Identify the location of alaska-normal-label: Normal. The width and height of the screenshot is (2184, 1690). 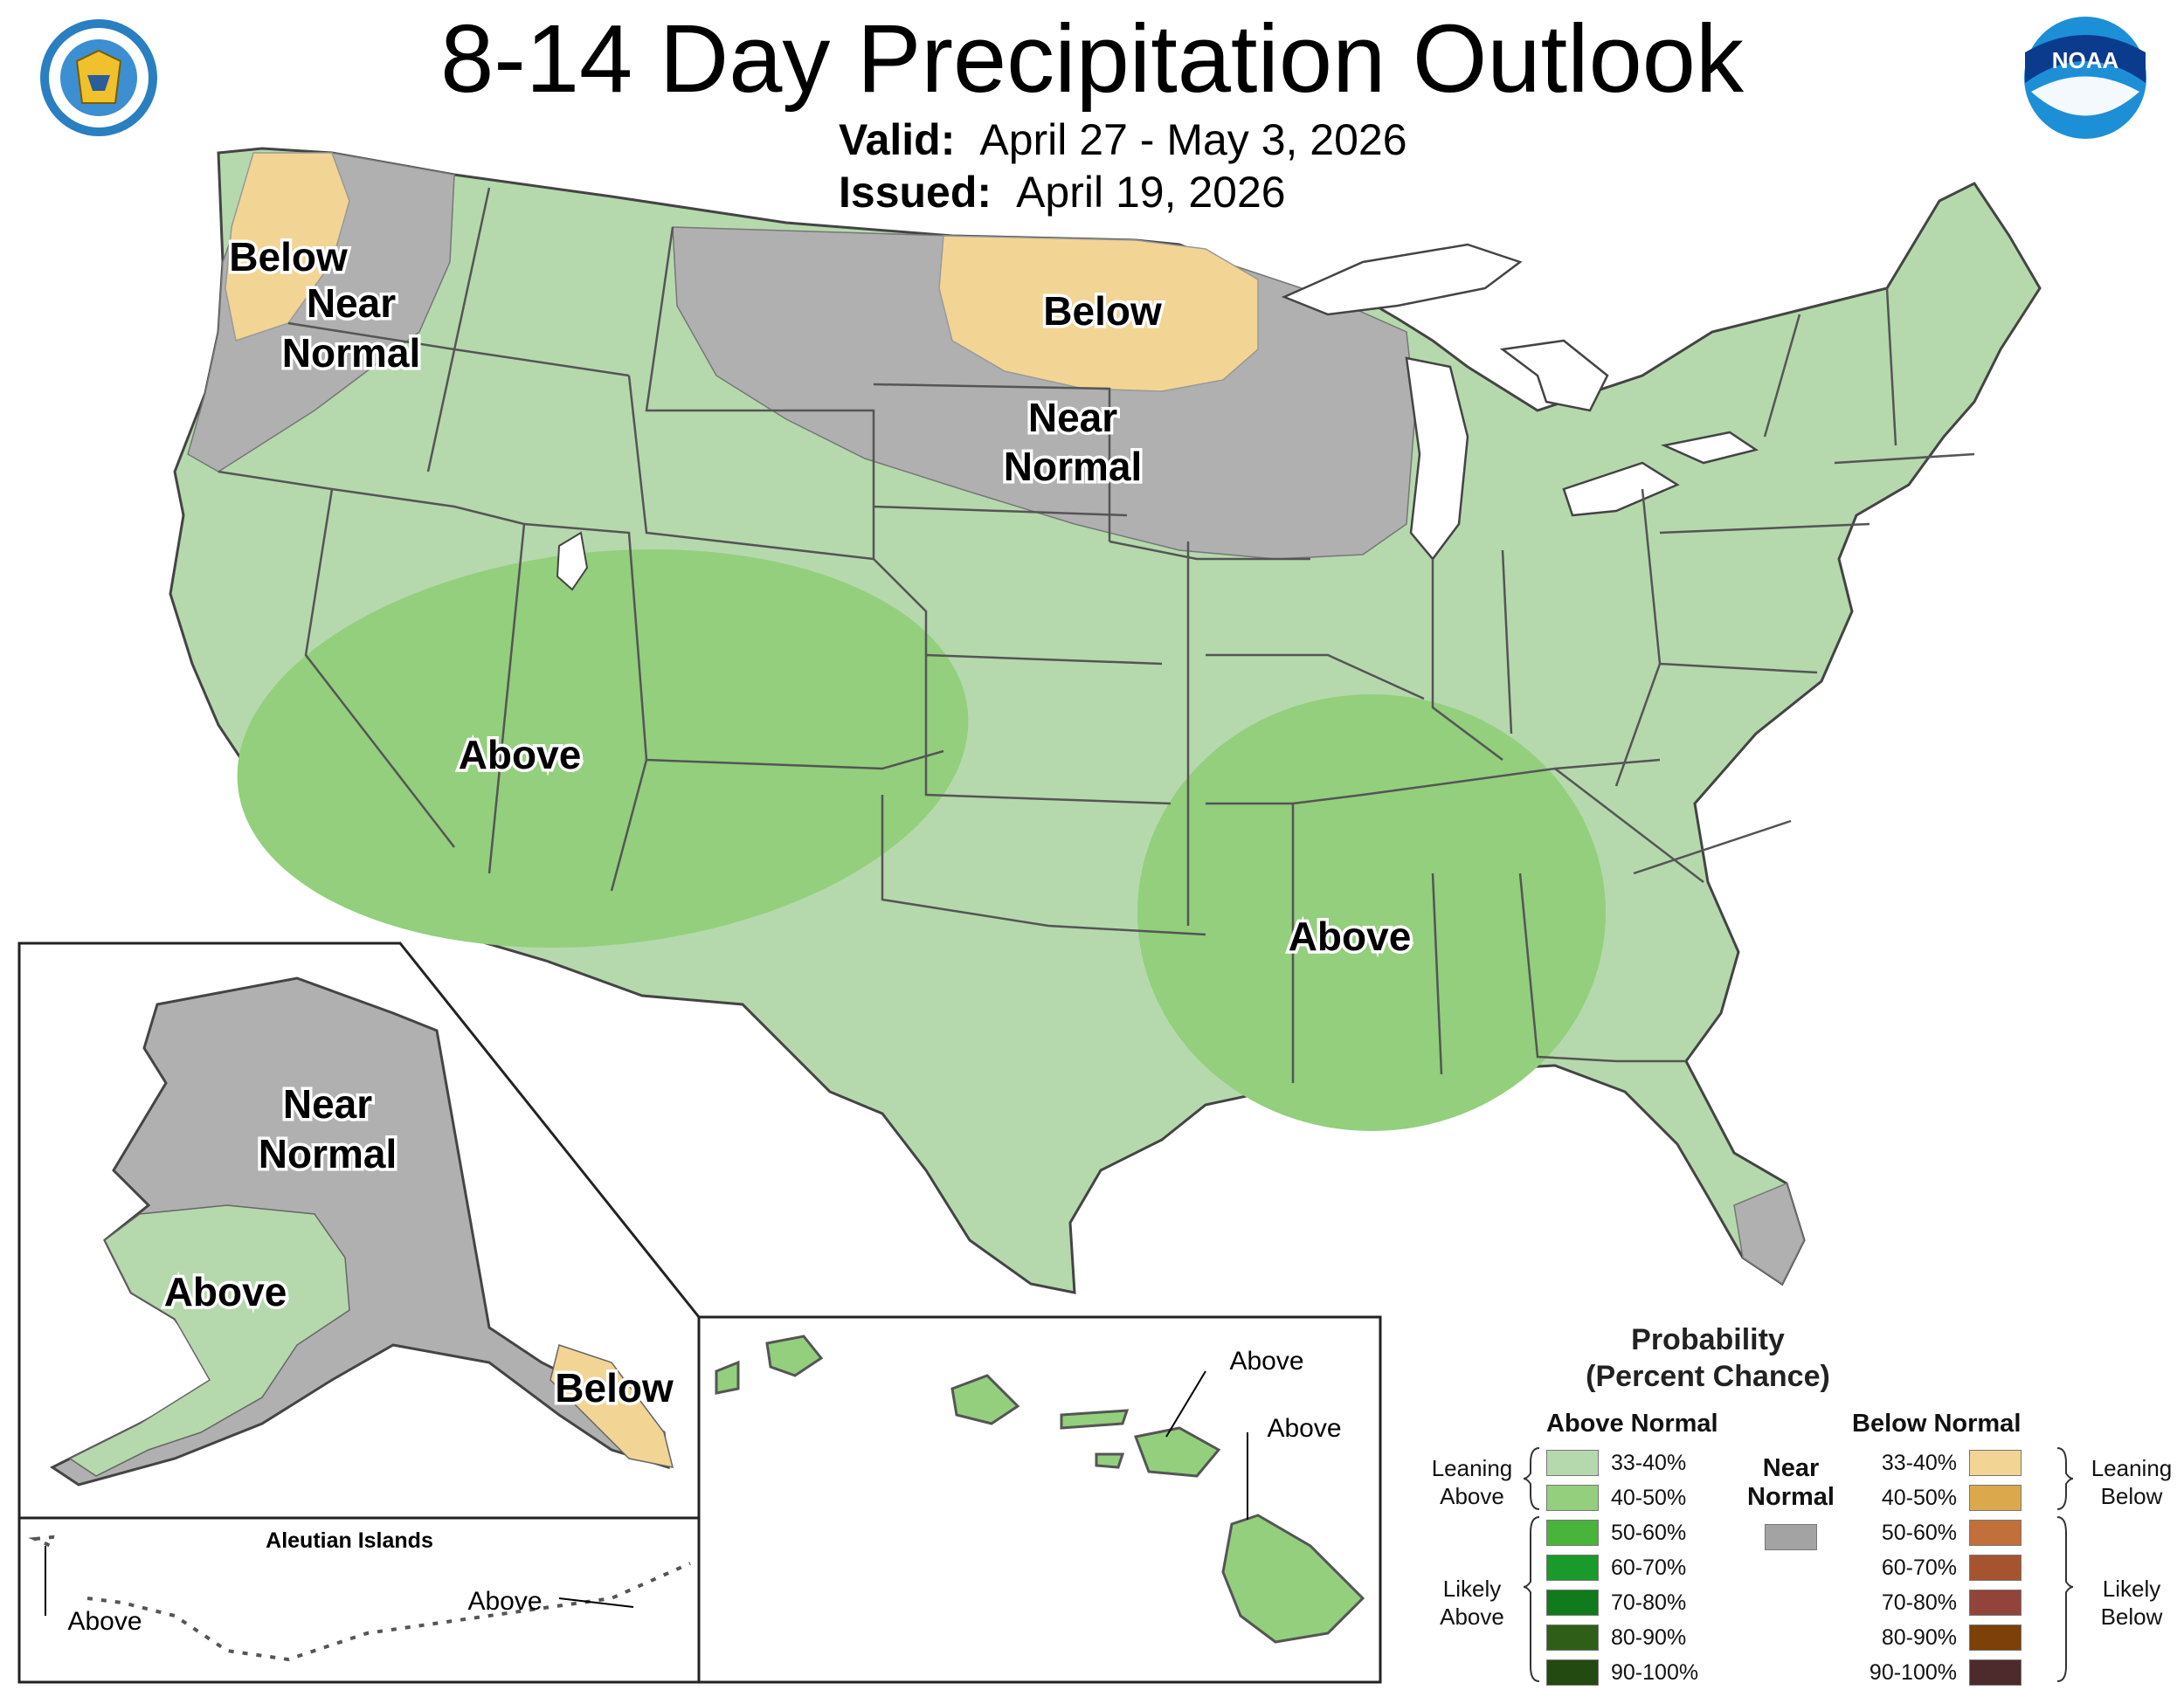
(328, 1153).